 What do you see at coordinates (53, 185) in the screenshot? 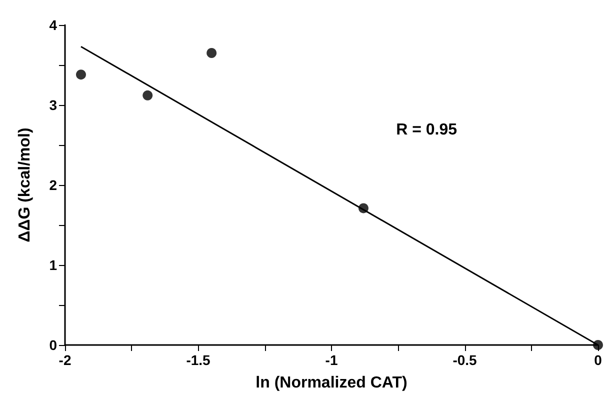
I see `y-tick-label: 2` at bounding box center [53, 185].